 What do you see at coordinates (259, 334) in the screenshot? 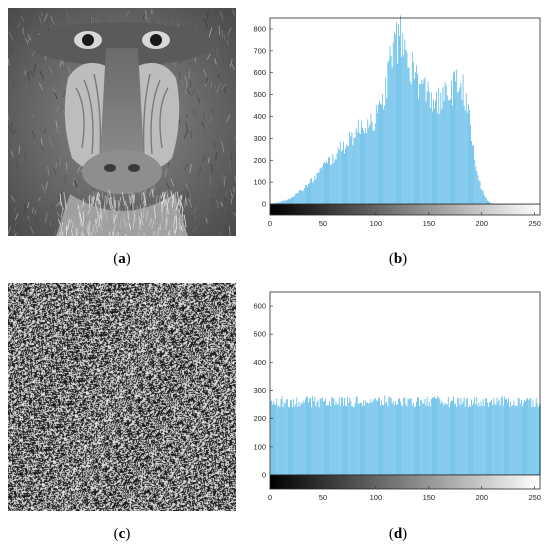
I see `y-tick-label: 500` at bounding box center [259, 334].